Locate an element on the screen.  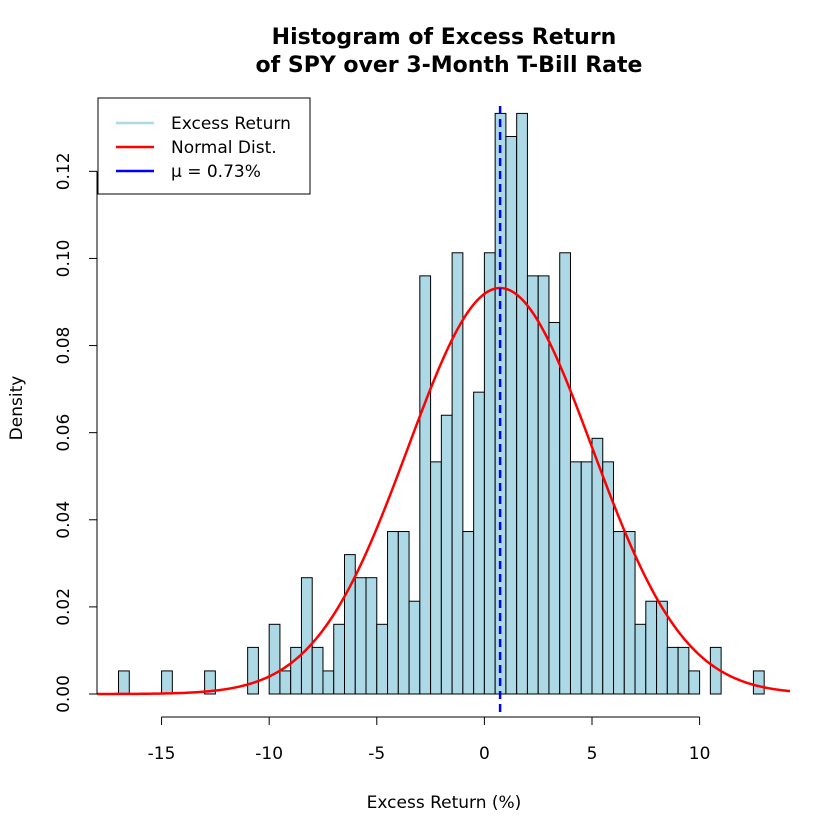
x-tick-label-5: 10 is located at coordinates (700, 754).